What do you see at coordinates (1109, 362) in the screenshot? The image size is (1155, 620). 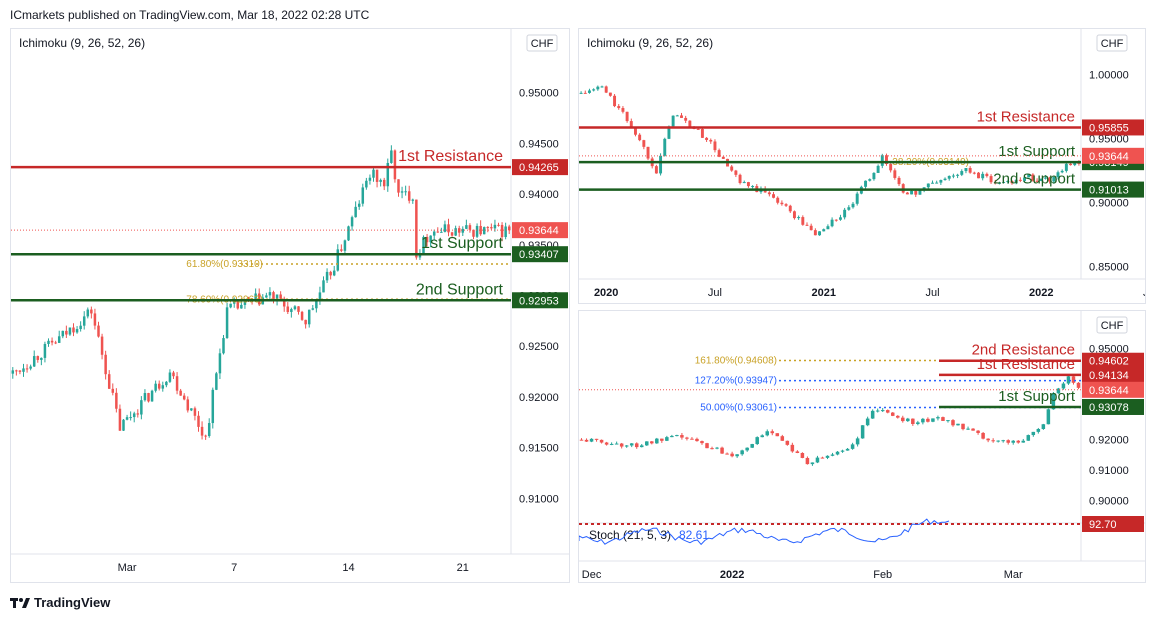 I see `price-tag-label: 0.94602` at bounding box center [1109, 362].